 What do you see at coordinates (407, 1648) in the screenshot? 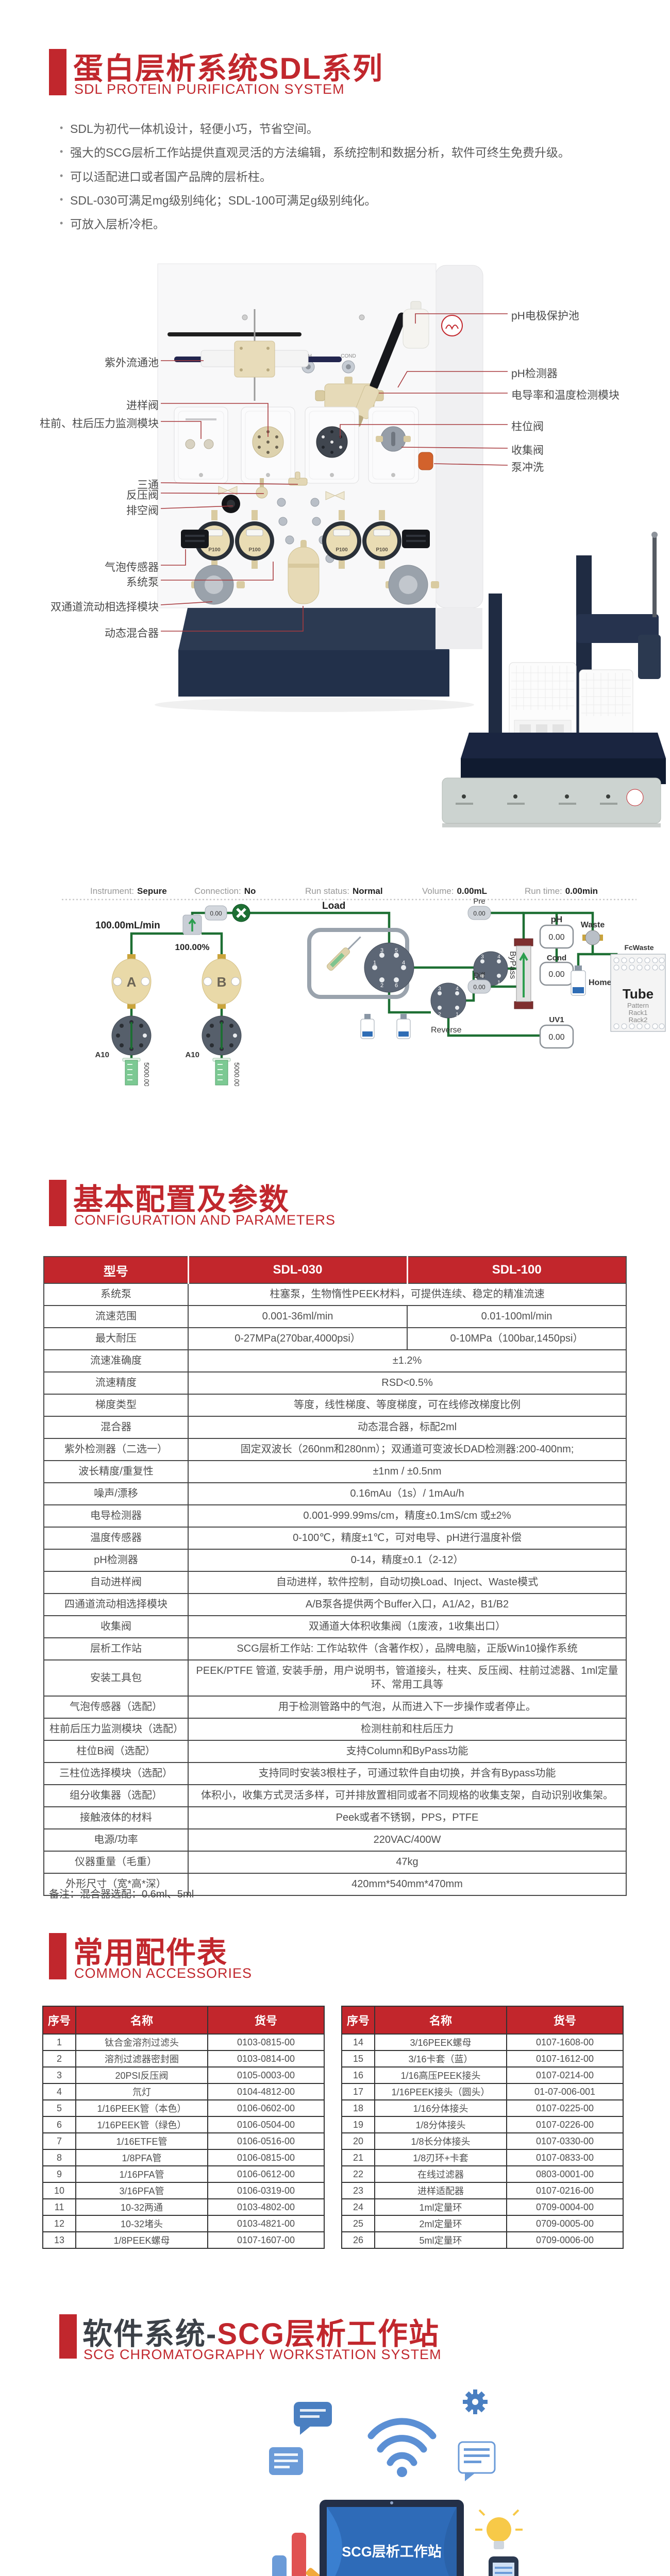
I see `parameter-value: SCG层析工作站: 工作站软件（含著作权），品牌电脑，正版Win10操作系统` at bounding box center [407, 1648].